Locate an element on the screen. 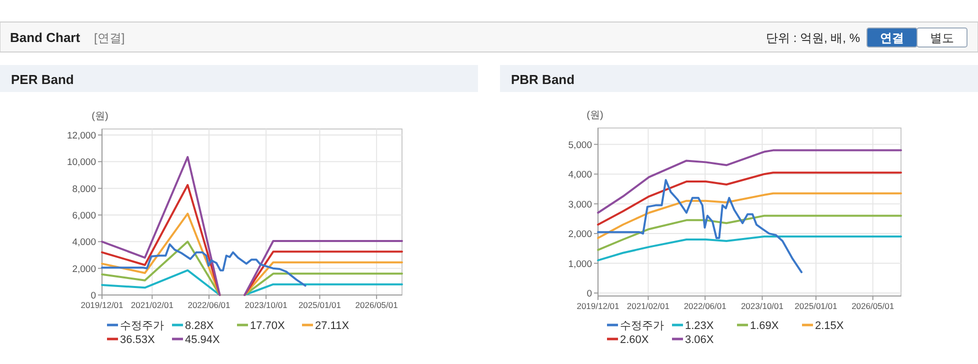 The width and height of the screenshot is (978, 364). legend-label: 2.15X is located at coordinates (829, 326).